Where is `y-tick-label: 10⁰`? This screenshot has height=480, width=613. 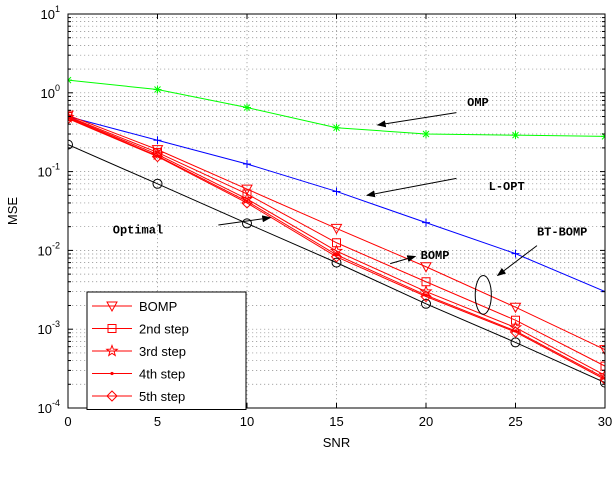
y-tick-label: 10⁰ is located at coordinates (50, 92).